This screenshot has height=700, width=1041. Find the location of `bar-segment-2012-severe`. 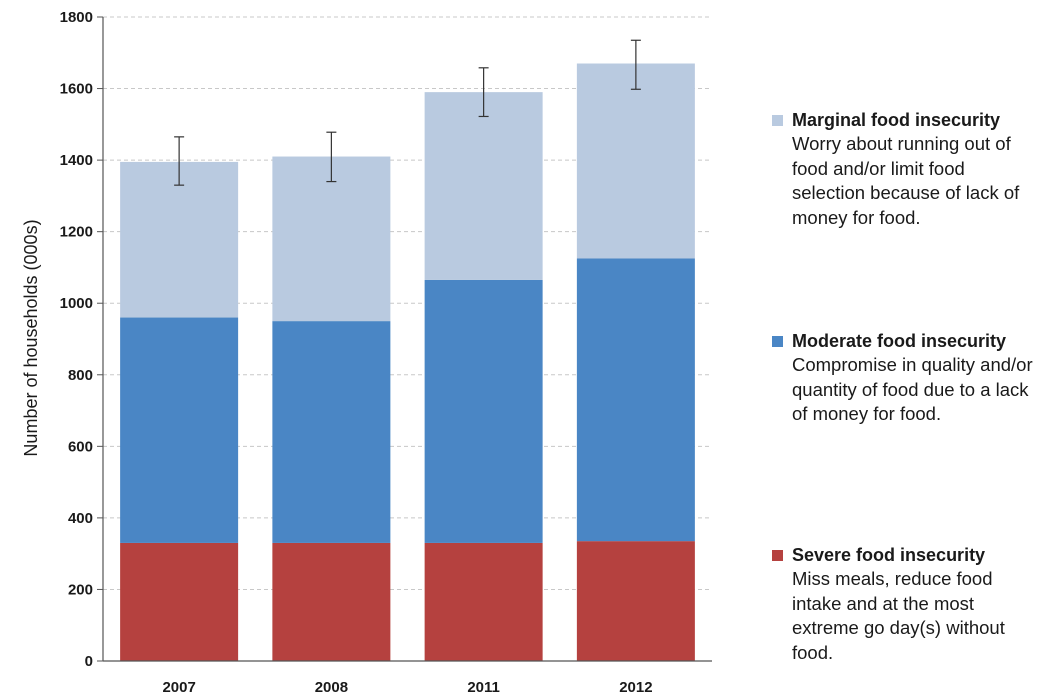

bar-segment-2012-severe is located at coordinates (635, 601).